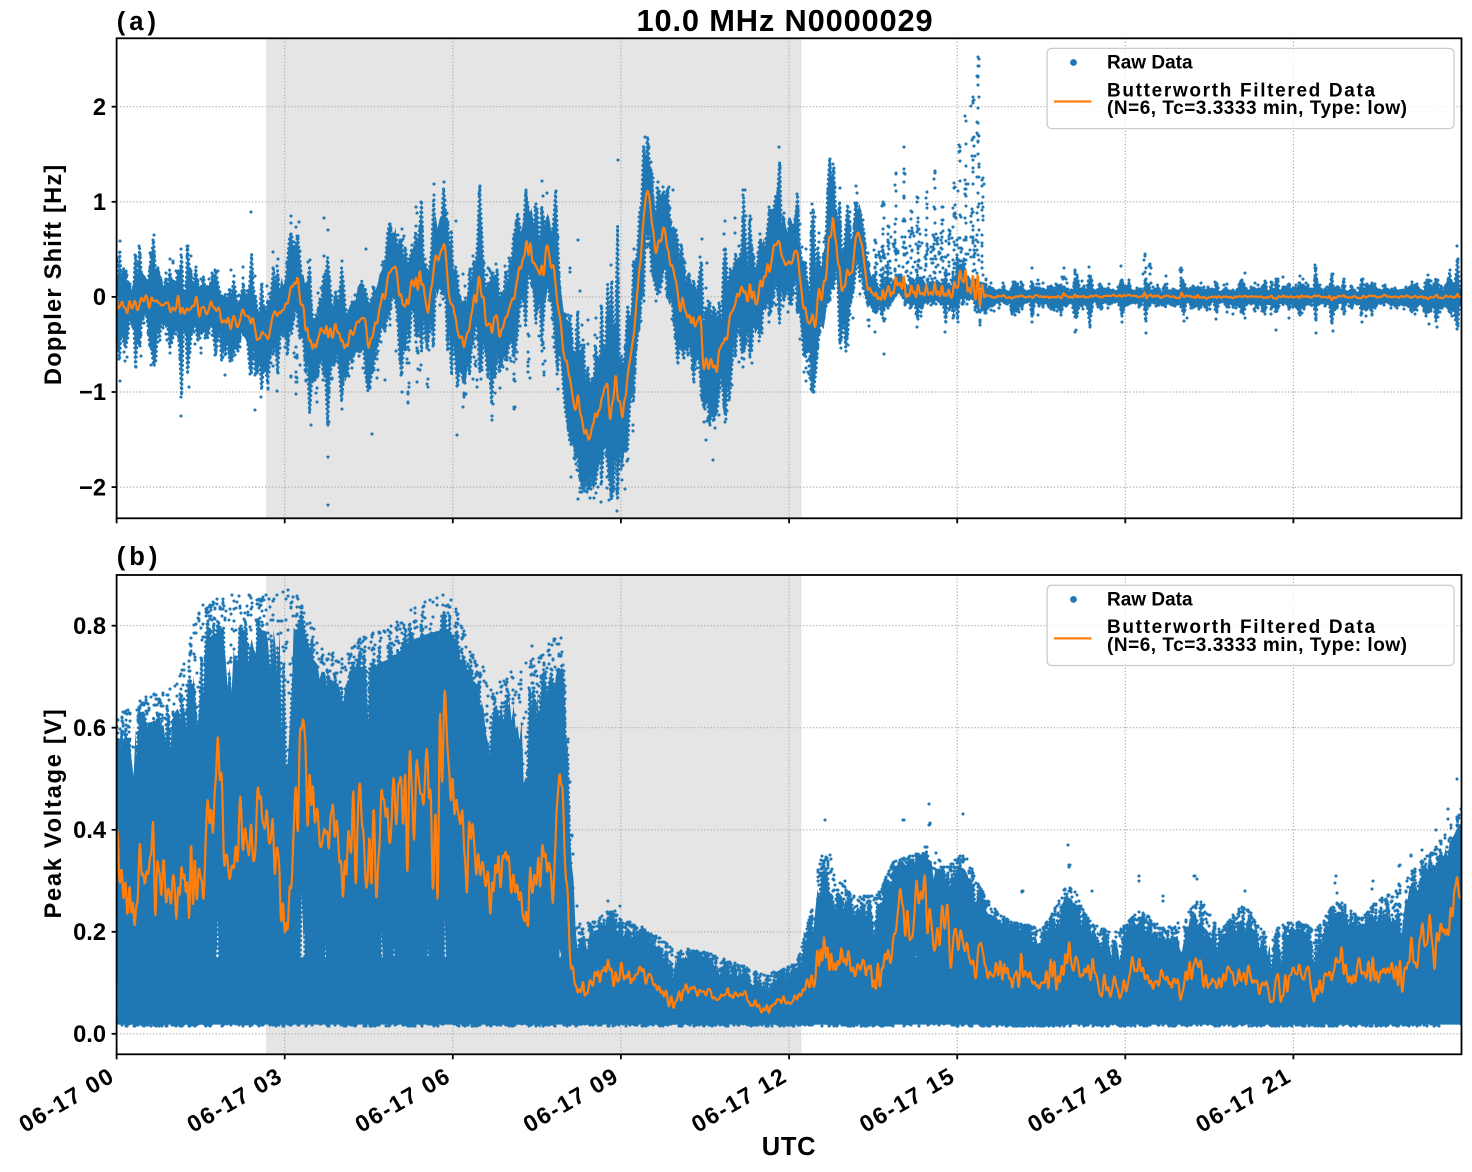  What do you see at coordinates (99, 203) in the screenshot?
I see `svg-text: 1` at bounding box center [99, 203].